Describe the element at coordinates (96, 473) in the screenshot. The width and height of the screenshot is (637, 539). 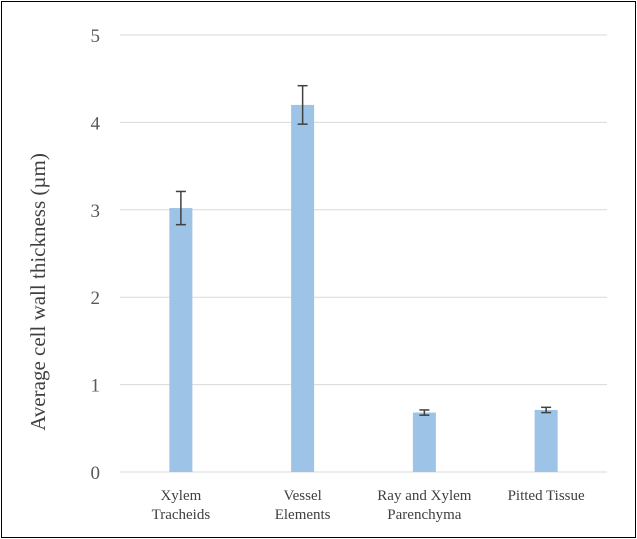
I see `y-tick-label: 0` at that location.